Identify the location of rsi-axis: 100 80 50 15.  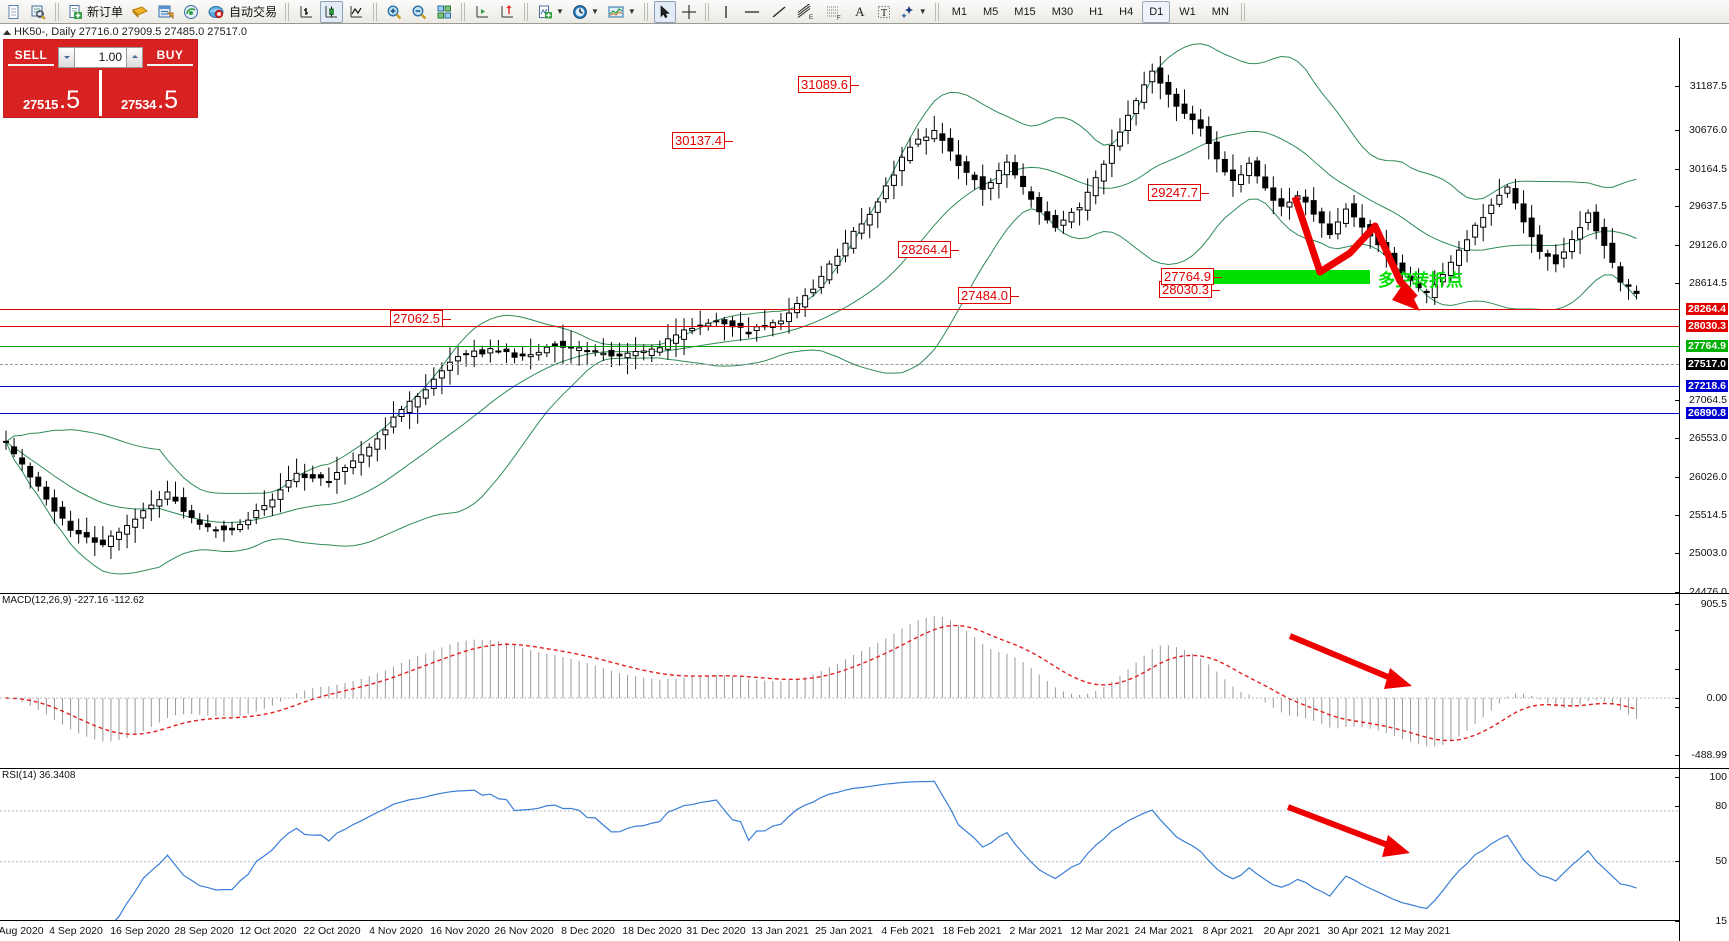
(1704, 855).